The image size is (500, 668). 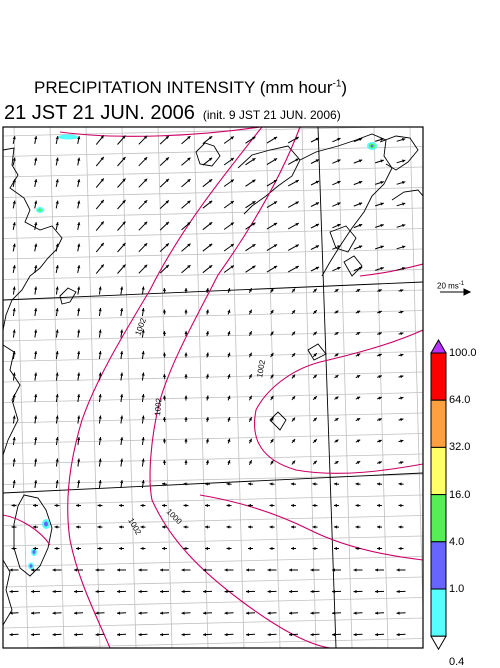 I want to click on vector-scale-label: 20 ms-1, so click(x=450, y=286).